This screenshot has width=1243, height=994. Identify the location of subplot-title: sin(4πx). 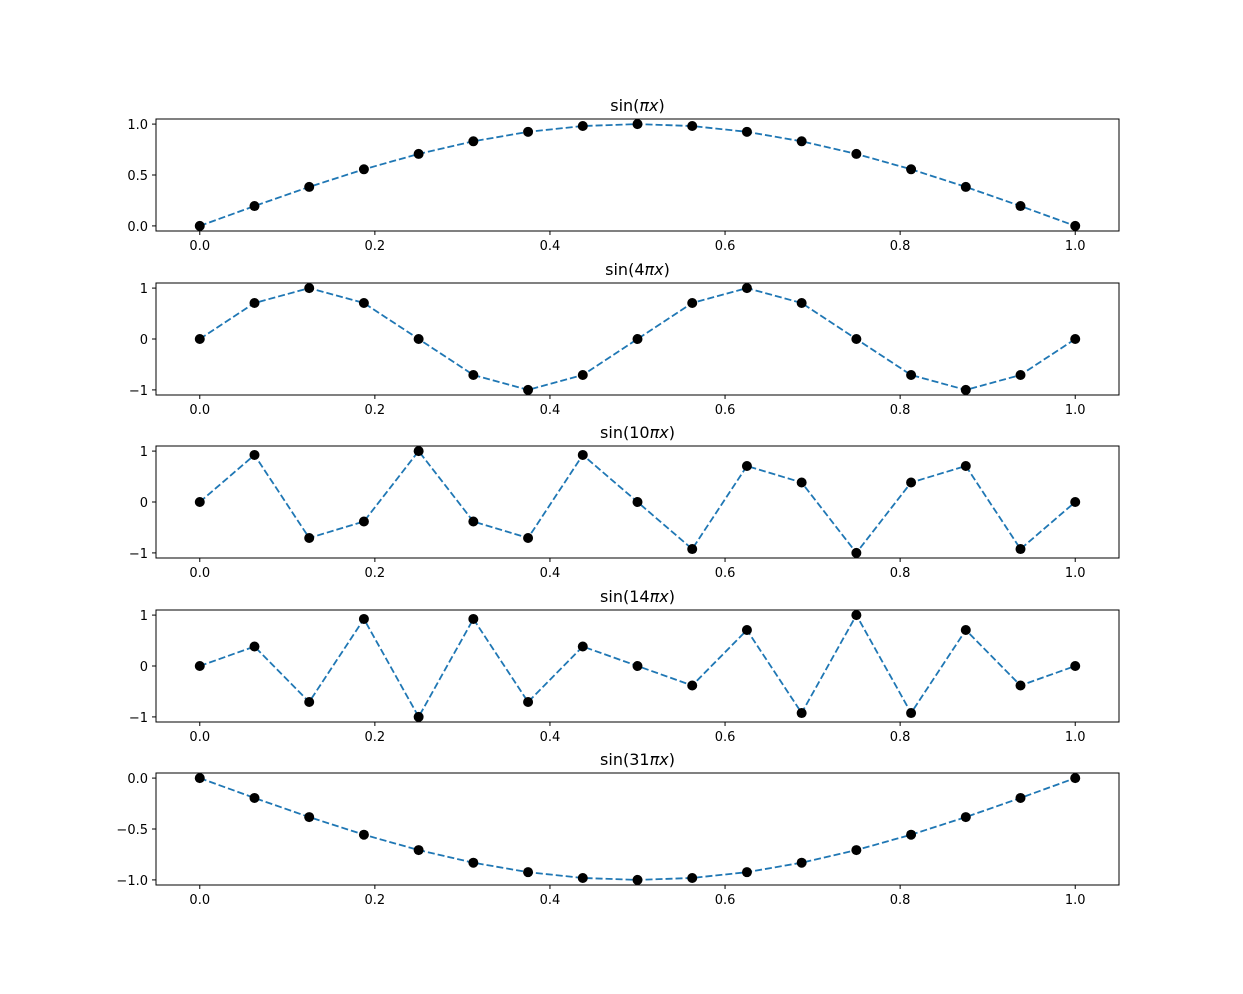
(637, 269).